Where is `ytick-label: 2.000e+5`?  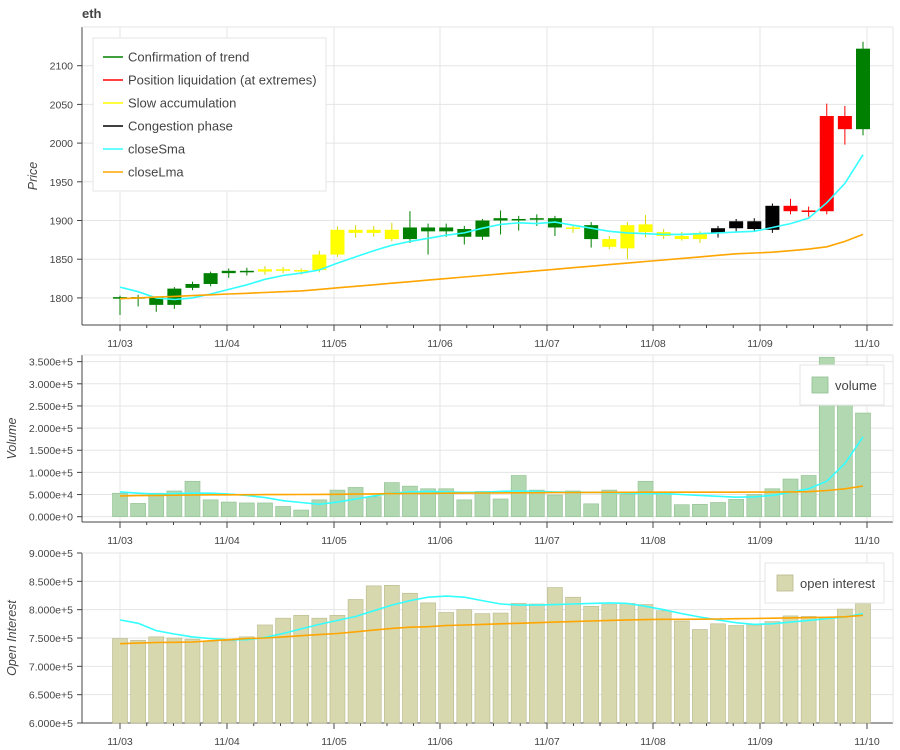
ytick-label: 2.000e+5 is located at coordinates (51, 429).